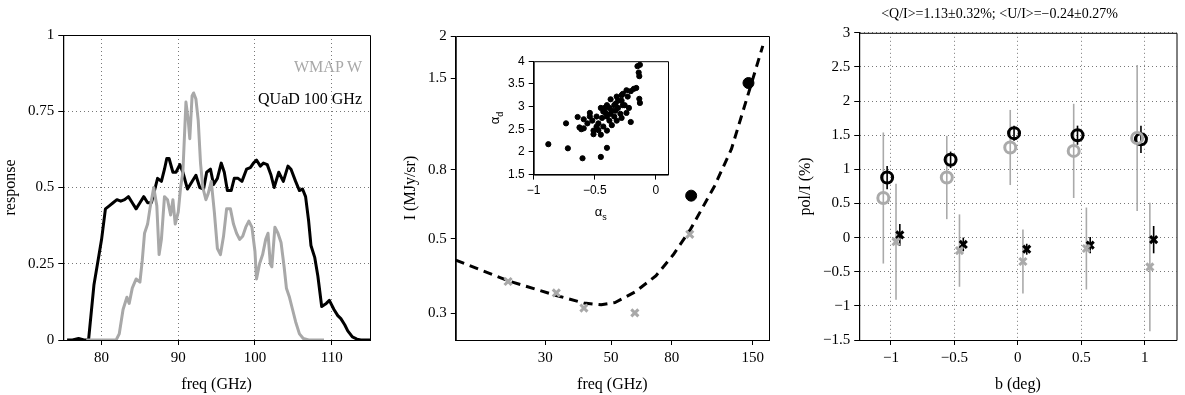 This screenshot has height=395, width=1185. Describe the element at coordinates (805, 186) in the screenshot. I see `y-axis-title: pol/I (%)` at that location.